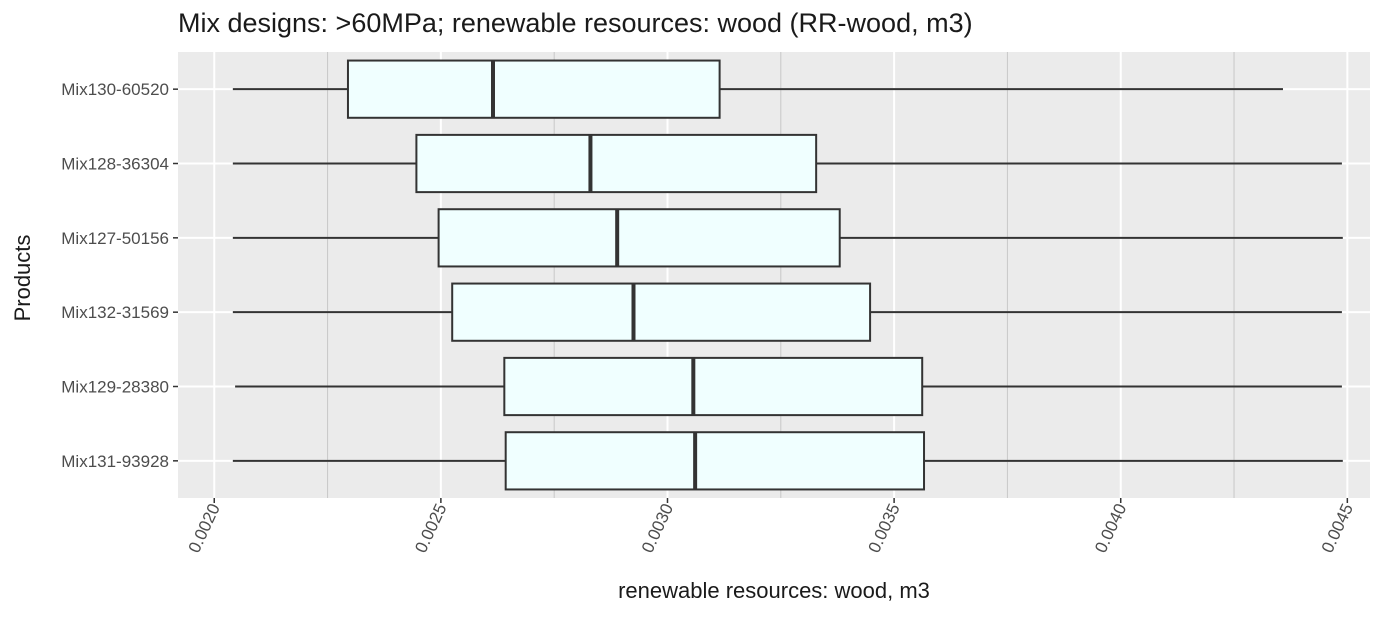 This screenshot has width=1384, height=618. What do you see at coordinates (115, 387) in the screenshot?
I see `y-tick-label: Mix129-28380` at bounding box center [115, 387].